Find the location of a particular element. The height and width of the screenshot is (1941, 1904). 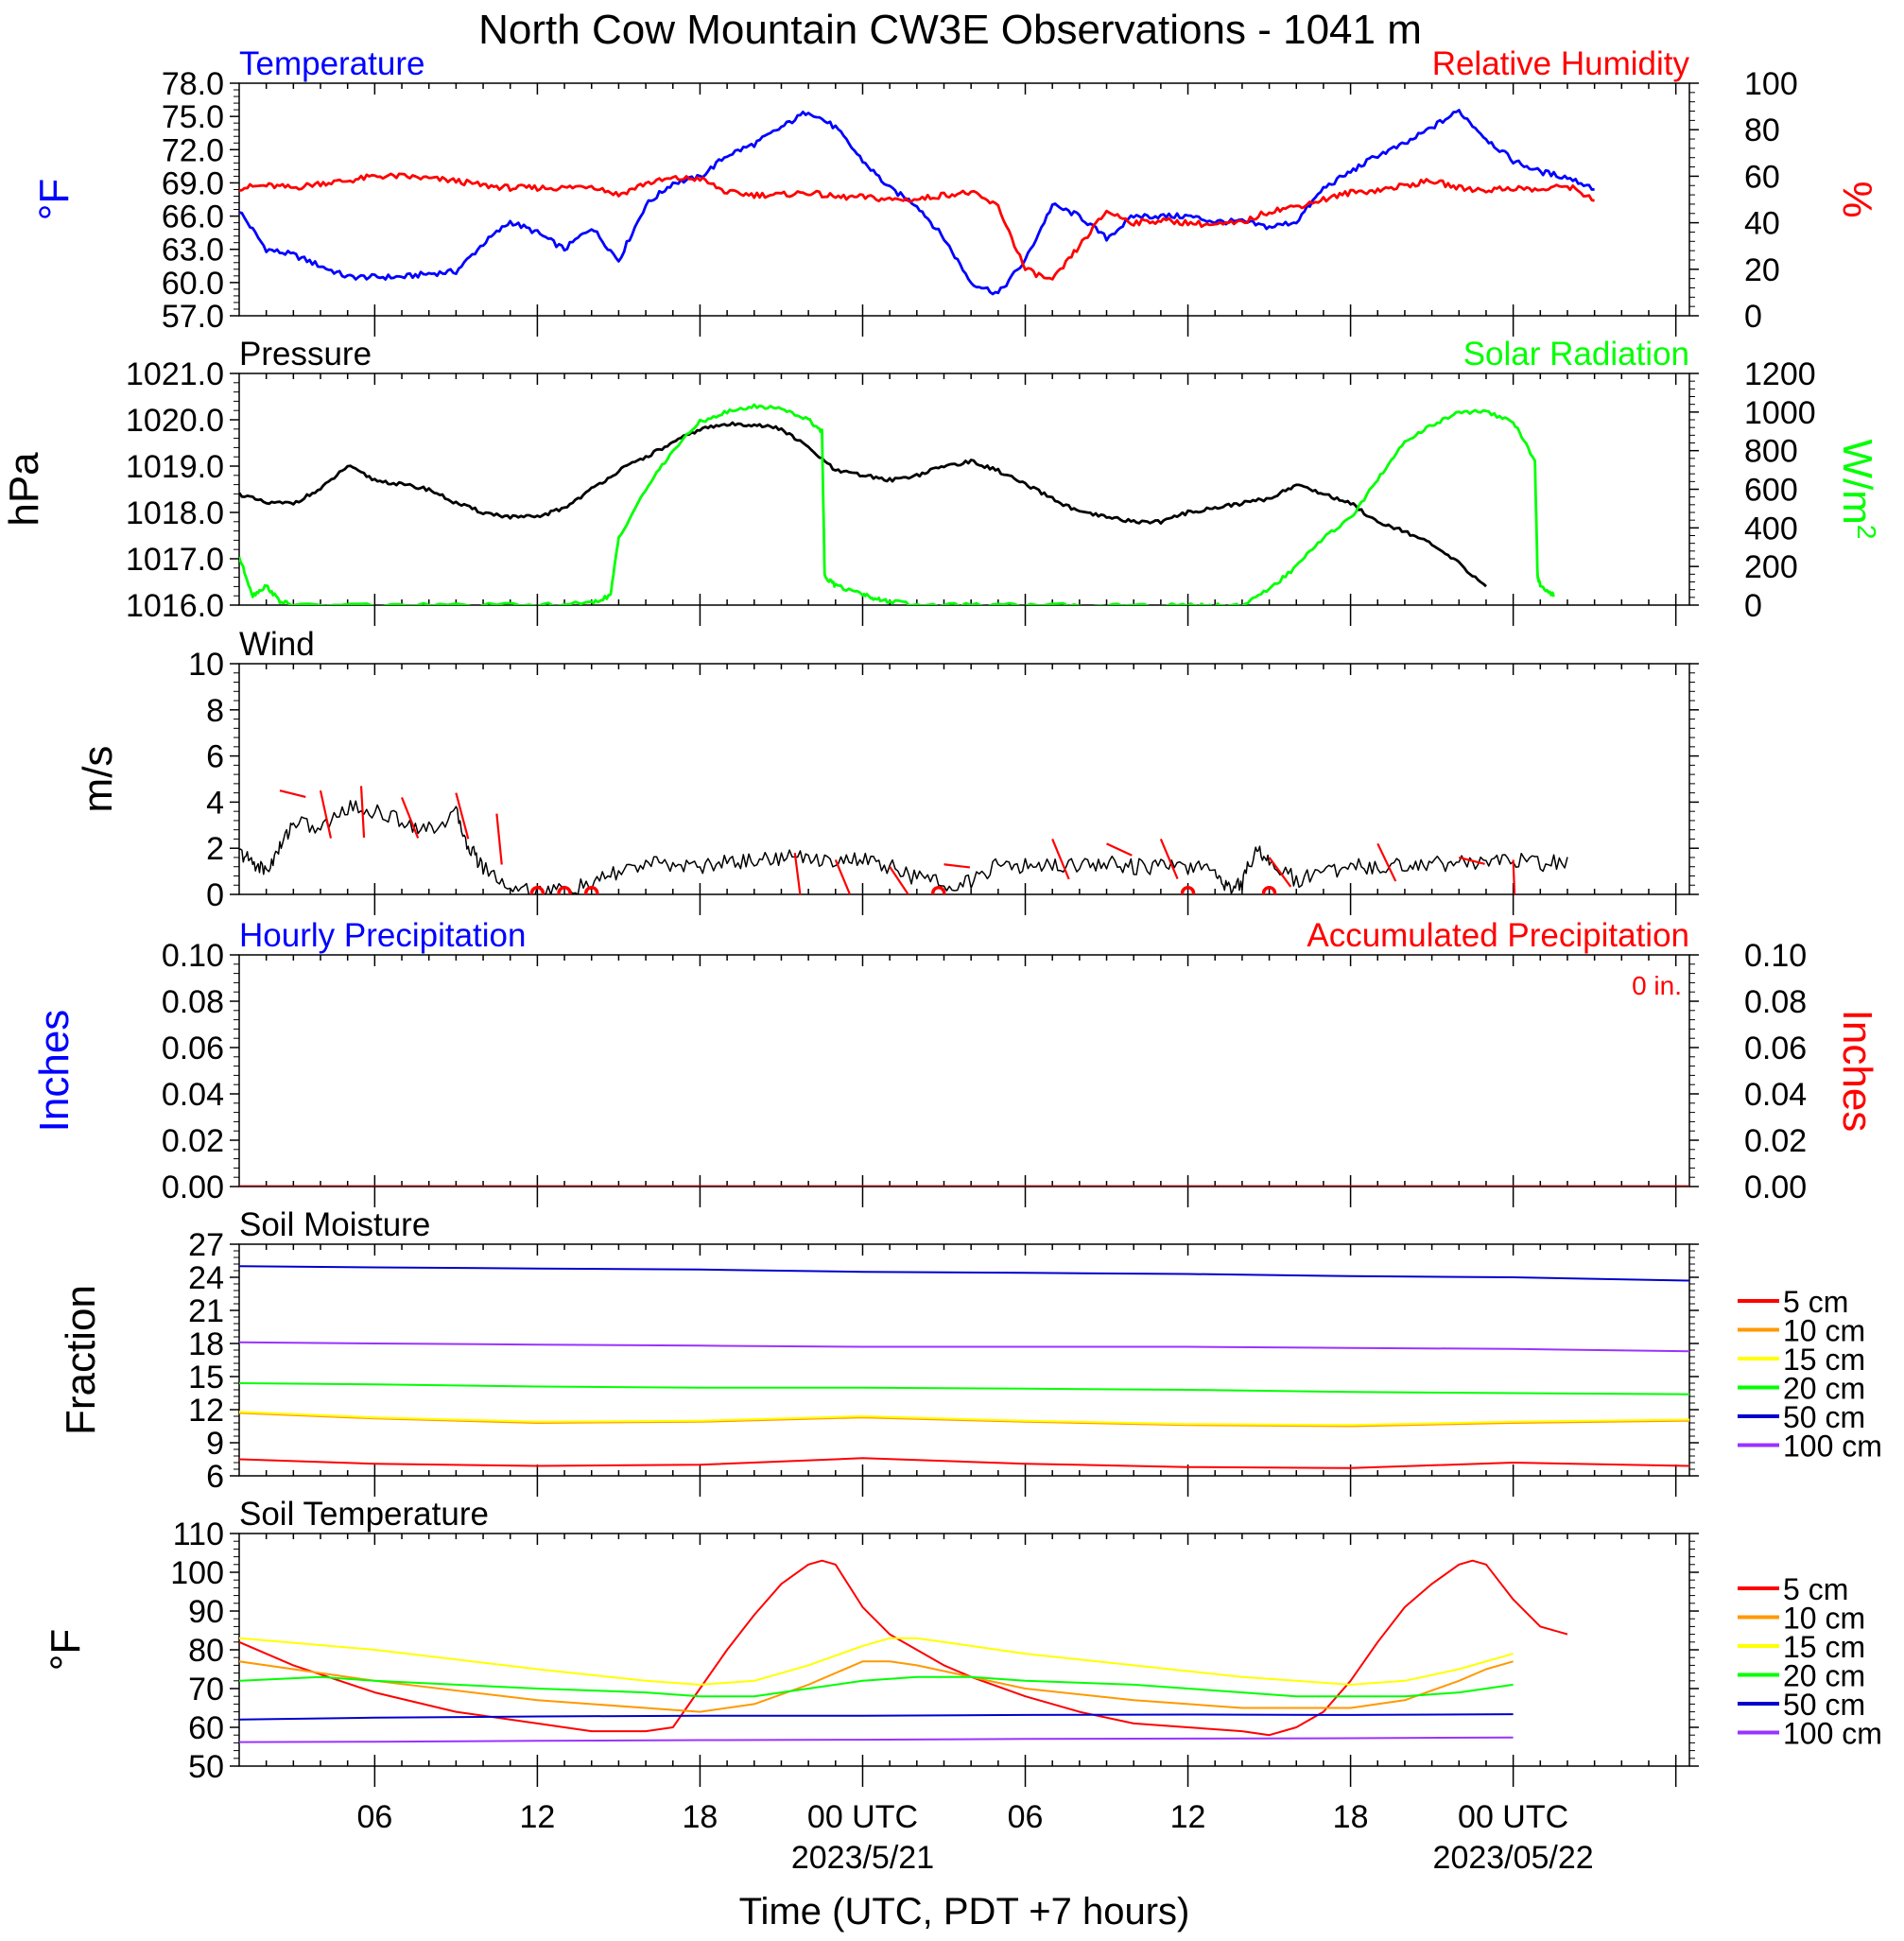

y-tick-label-right: 0.02 is located at coordinates (1776, 1141).